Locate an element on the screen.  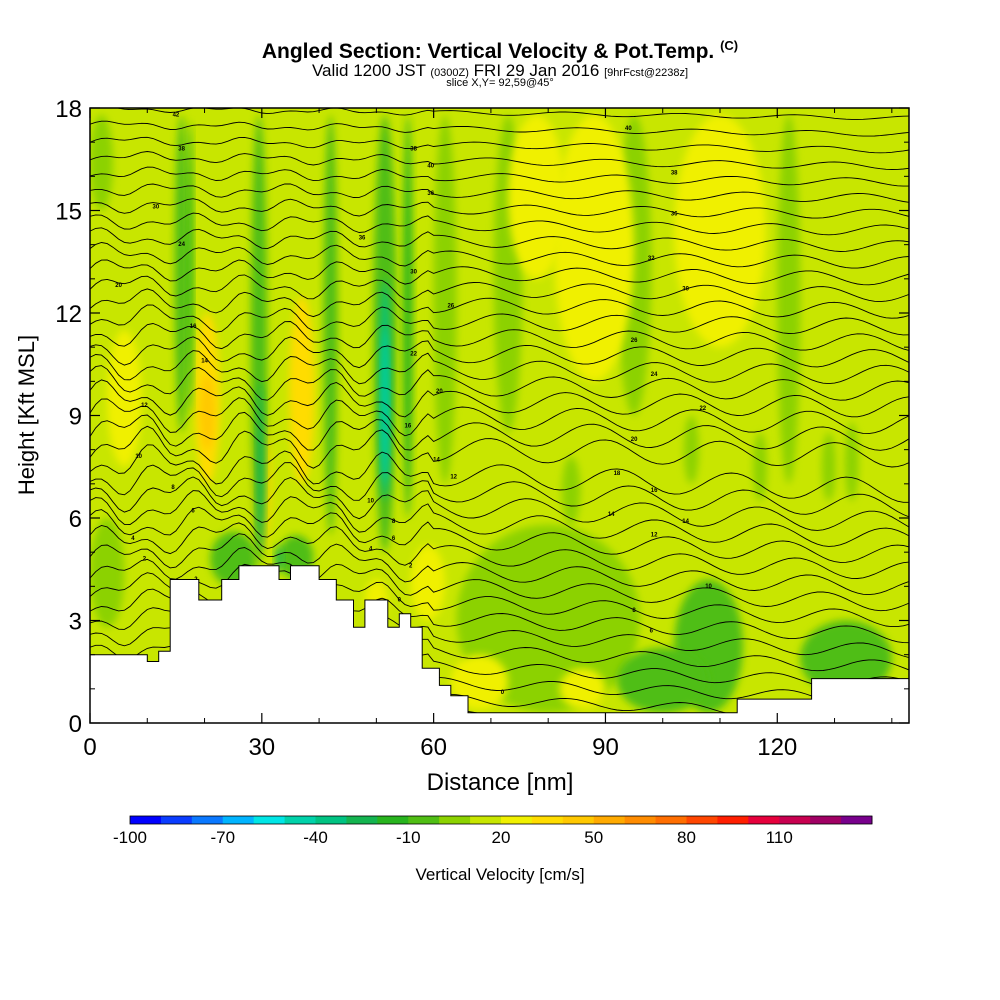
colorbar: -100 -70 -40 -10 20 50 80 110 is located at coordinates (493, 831).